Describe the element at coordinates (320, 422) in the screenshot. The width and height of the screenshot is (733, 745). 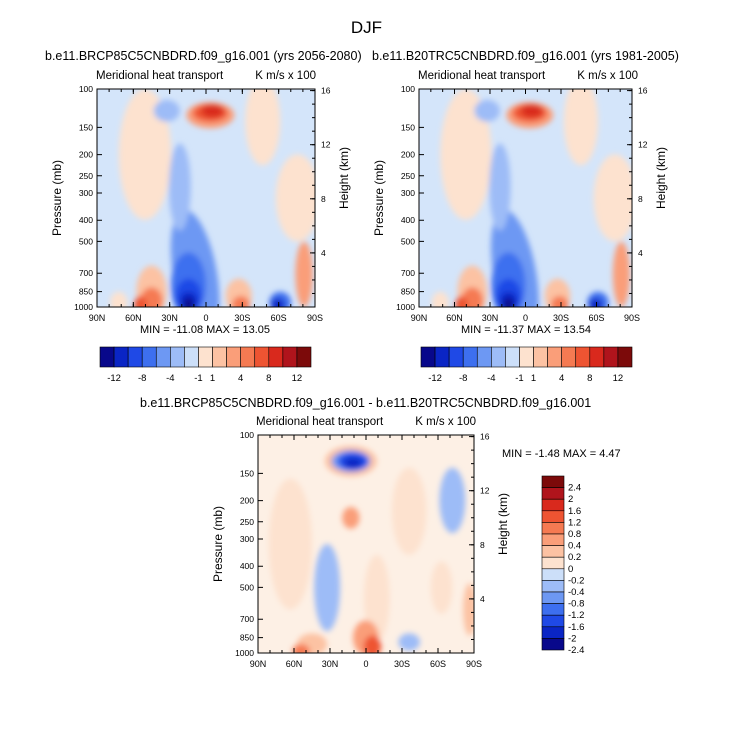
I see `panel3-subtitle-left: Meridional heat transport` at that location.